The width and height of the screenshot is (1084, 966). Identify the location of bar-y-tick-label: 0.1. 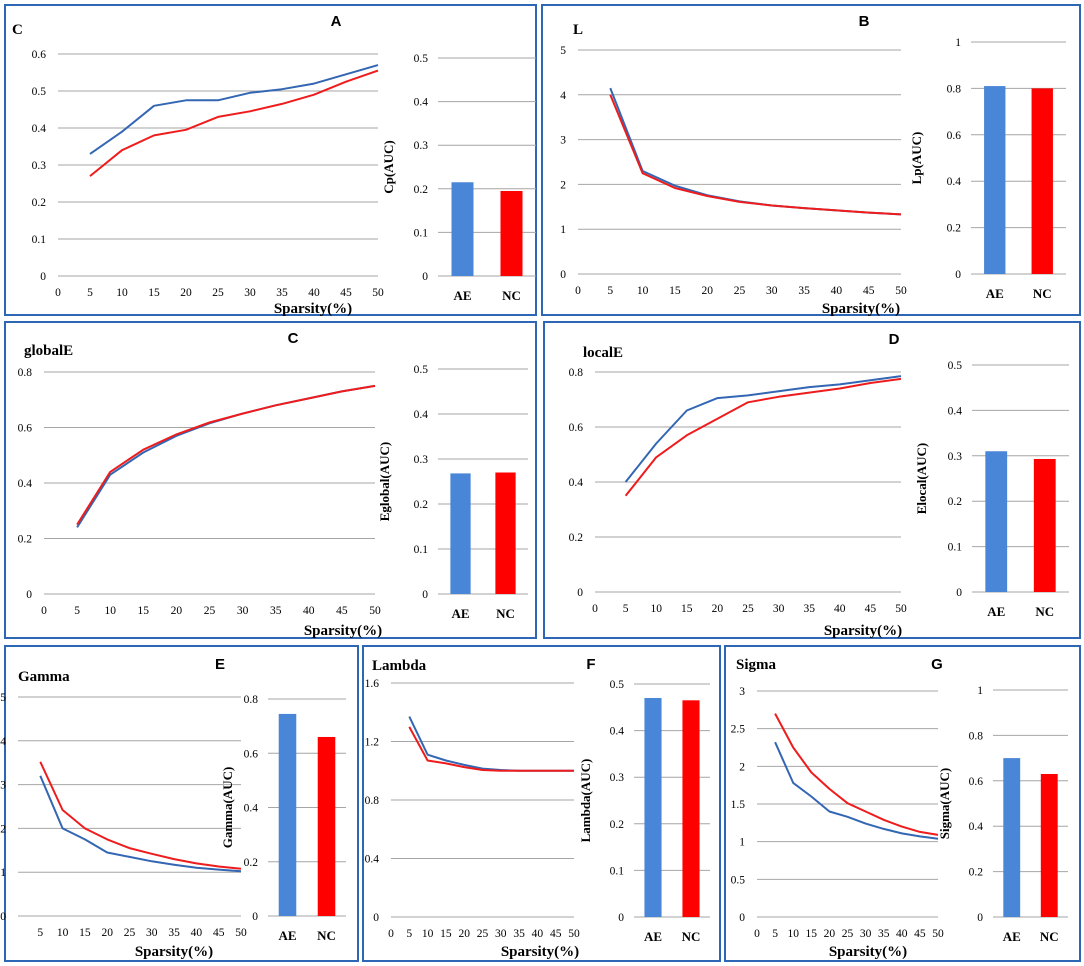
(955, 548).